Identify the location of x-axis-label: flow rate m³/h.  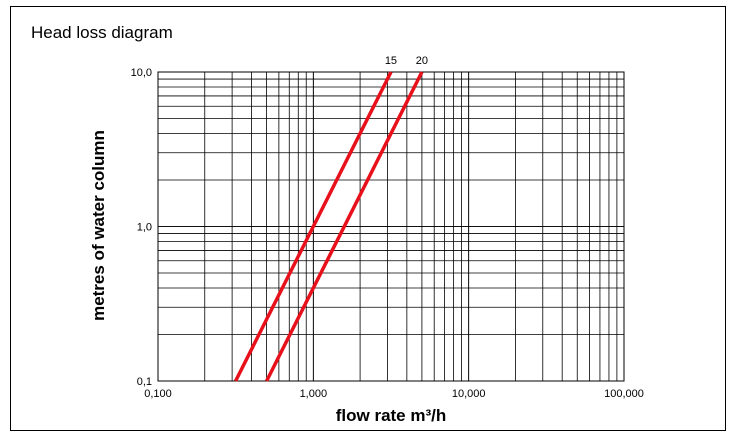
(391, 415).